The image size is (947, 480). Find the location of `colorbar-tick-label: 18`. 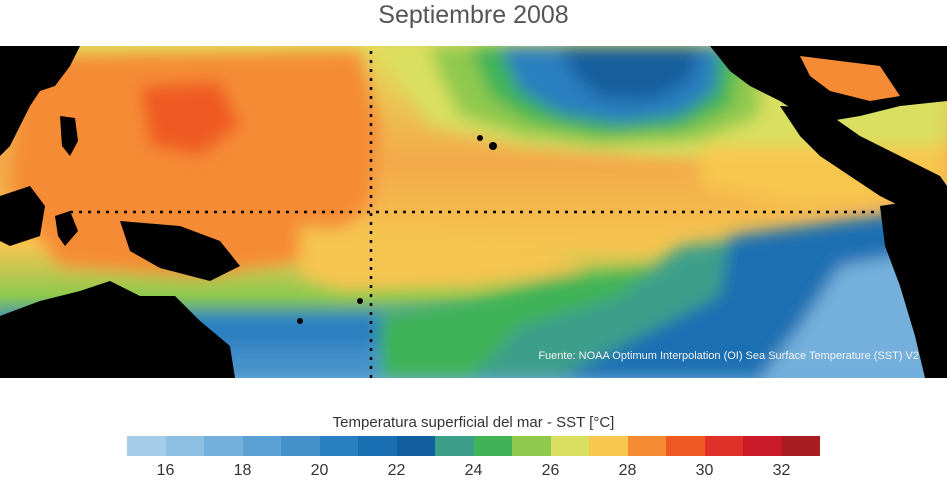

colorbar-tick-label: 18 is located at coordinates (242, 470).